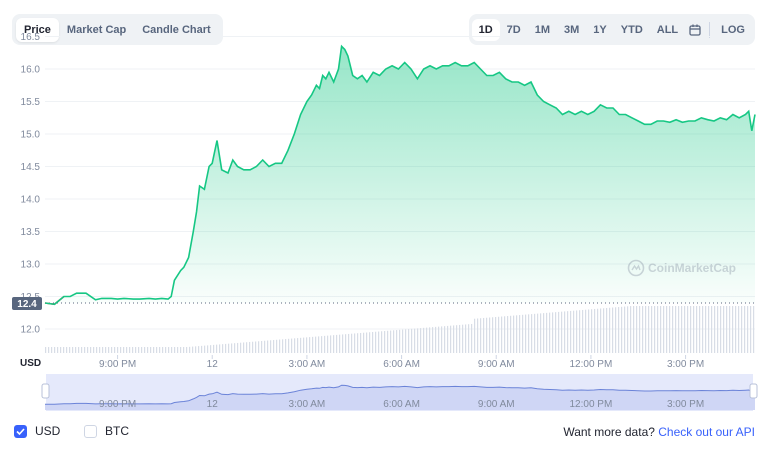  Describe the element at coordinates (753, 391) in the screenshot. I see `navigator-right-handle` at that location.